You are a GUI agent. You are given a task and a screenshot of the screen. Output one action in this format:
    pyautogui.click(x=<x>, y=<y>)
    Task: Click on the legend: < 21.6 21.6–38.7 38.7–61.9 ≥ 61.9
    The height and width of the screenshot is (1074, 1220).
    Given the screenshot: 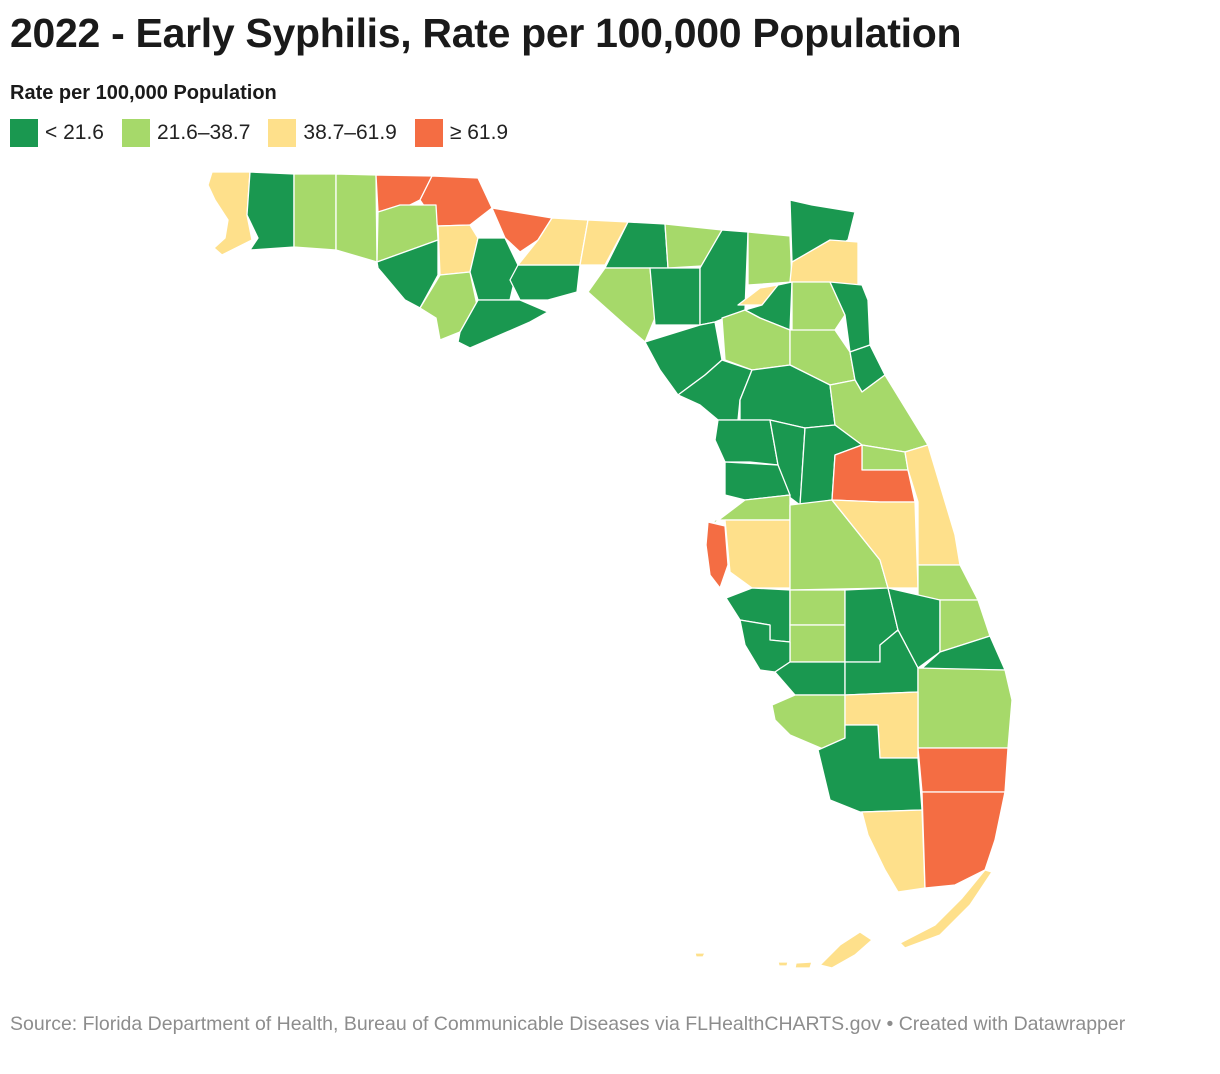 What is the action you would take?
    pyautogui.click(x=268, y=133)
    